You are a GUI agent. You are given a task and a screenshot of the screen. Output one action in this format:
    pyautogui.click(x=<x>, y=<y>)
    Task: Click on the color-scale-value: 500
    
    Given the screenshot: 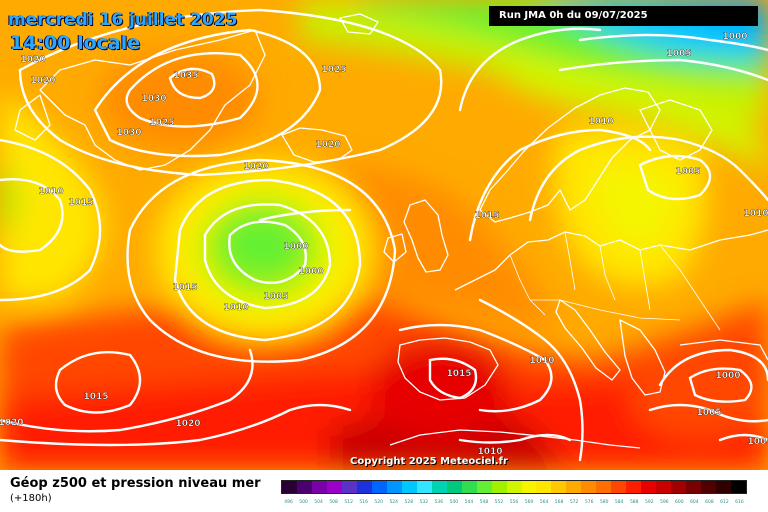 What is the action you would take?
    pyautogui.click(x=303, y=502)
    